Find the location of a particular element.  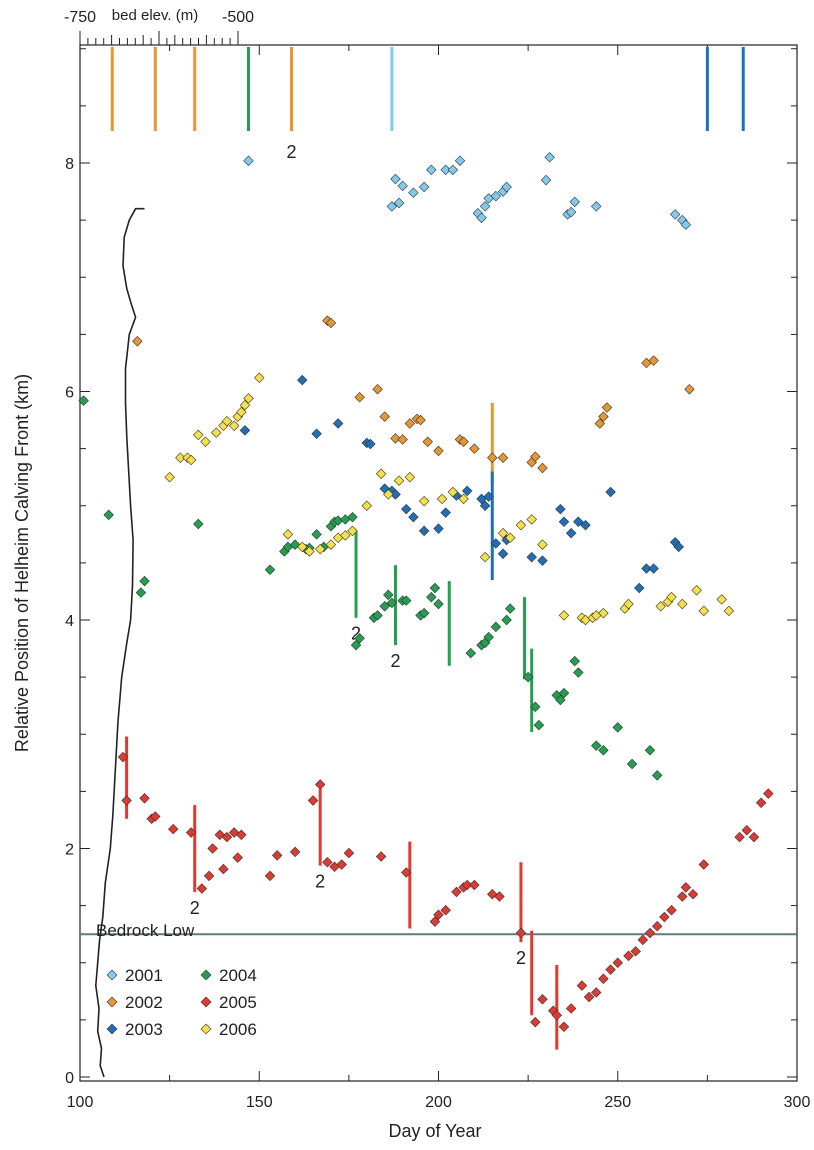

y-tick-label: 8 is located at coordinates (69, 164).